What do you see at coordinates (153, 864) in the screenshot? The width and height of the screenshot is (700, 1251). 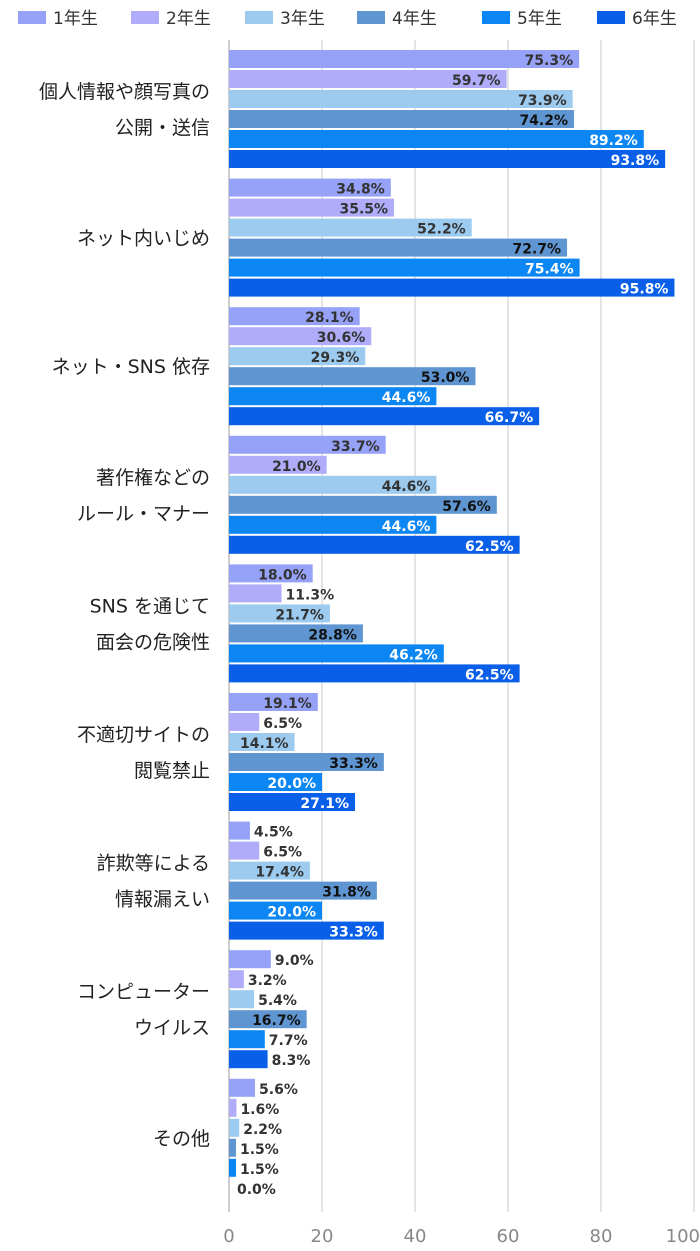 I see `category-label: 詐欺等による` at bounding box center [153, 864].